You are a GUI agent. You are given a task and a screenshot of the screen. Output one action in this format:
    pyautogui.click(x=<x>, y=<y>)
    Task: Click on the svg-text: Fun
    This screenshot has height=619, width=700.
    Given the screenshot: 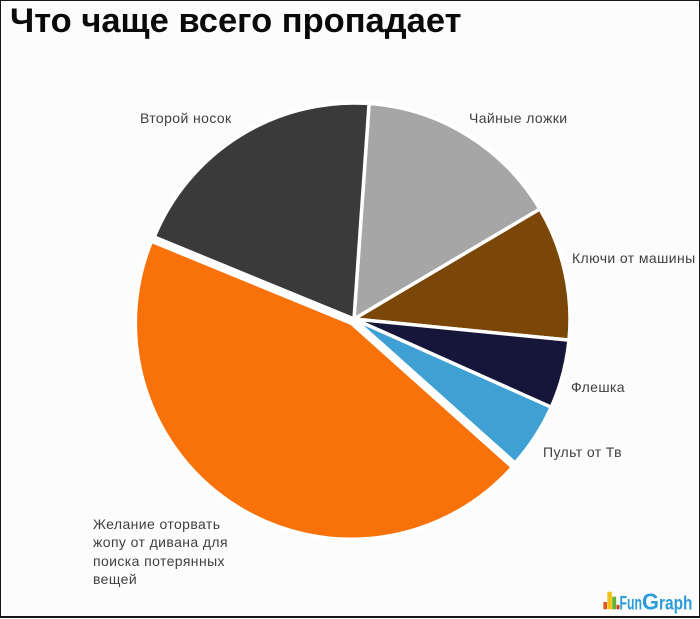 What is the action you would take?
    pyautogui.click(x=631, y=604)
    